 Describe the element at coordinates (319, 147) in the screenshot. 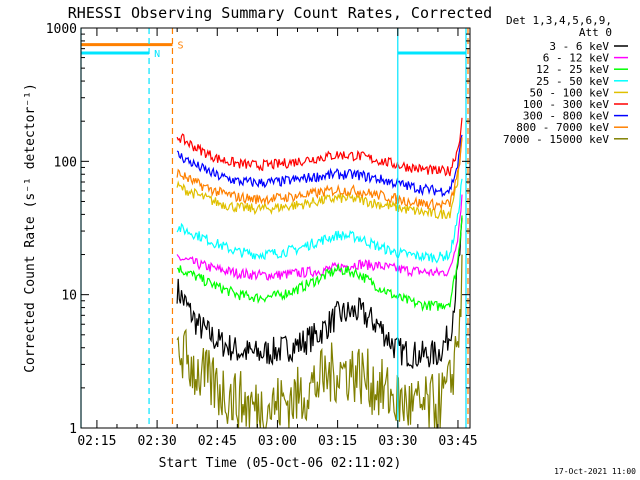

I see `series-line-100-300-kev` at that location.